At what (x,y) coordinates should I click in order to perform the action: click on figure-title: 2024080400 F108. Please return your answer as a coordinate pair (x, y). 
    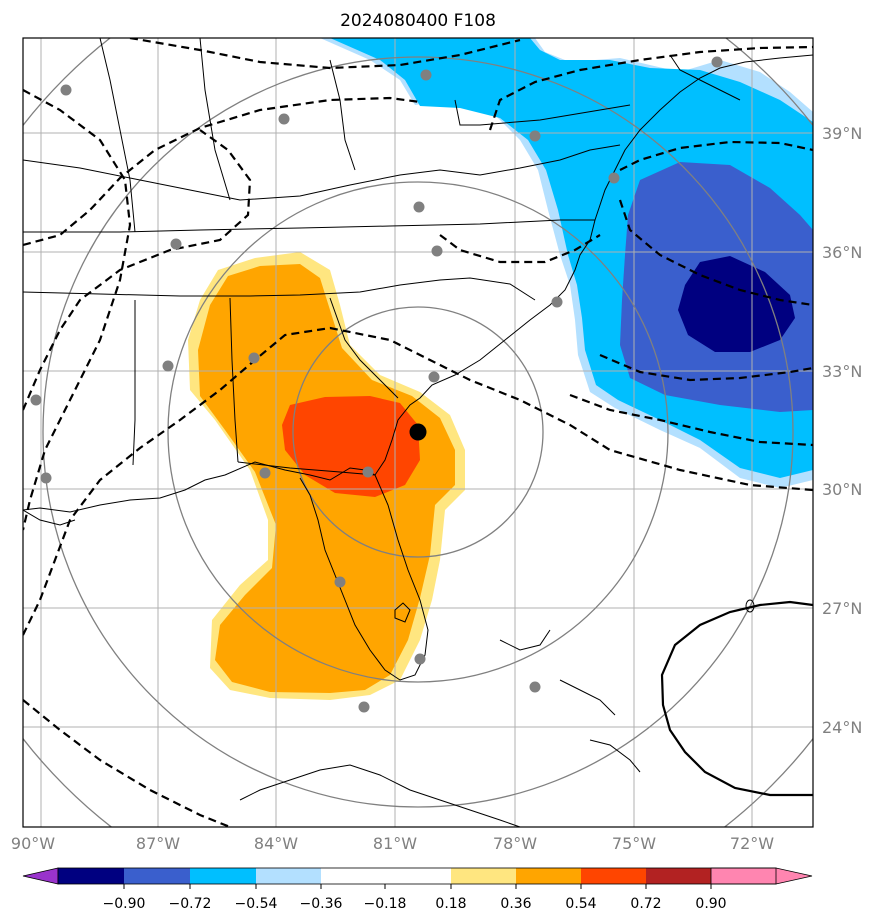
    Looking at the image, I should click on (418, 21).